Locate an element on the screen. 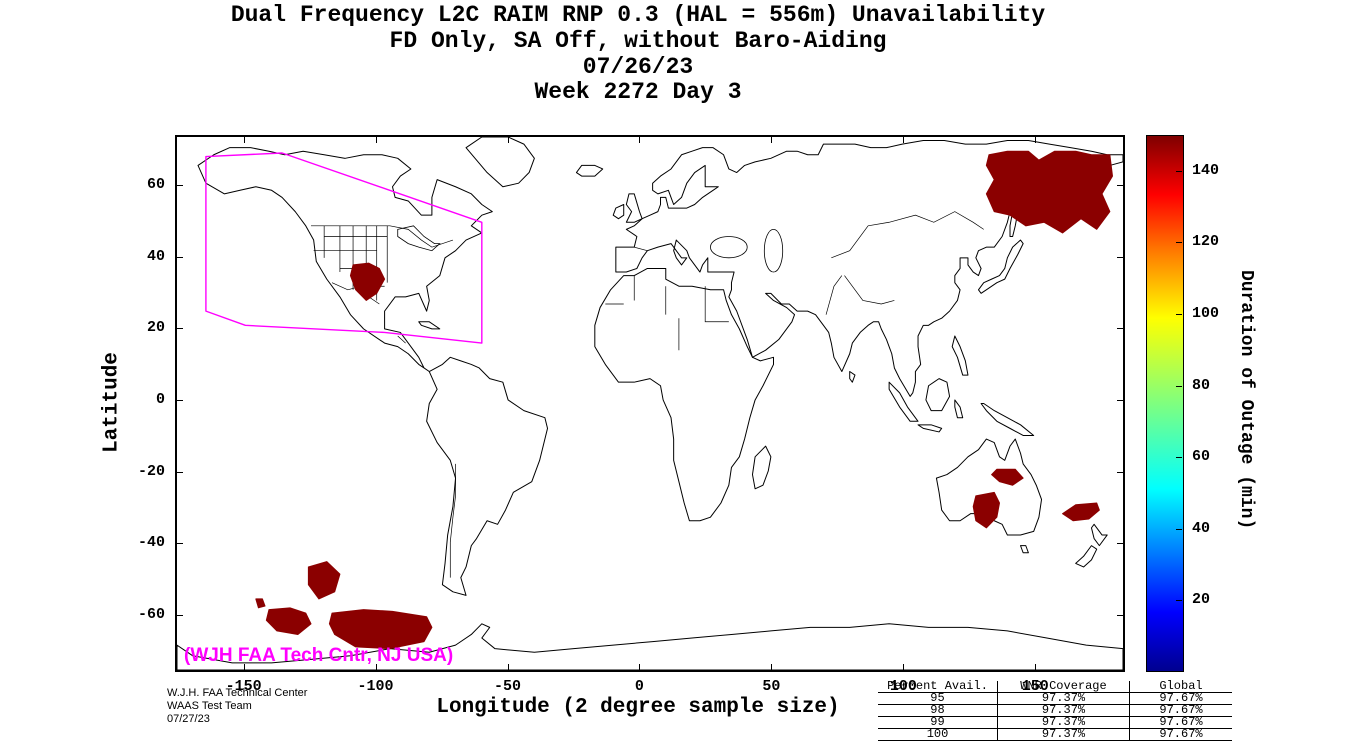  y-tick-label: 20 is located at coordinates (155, 328).